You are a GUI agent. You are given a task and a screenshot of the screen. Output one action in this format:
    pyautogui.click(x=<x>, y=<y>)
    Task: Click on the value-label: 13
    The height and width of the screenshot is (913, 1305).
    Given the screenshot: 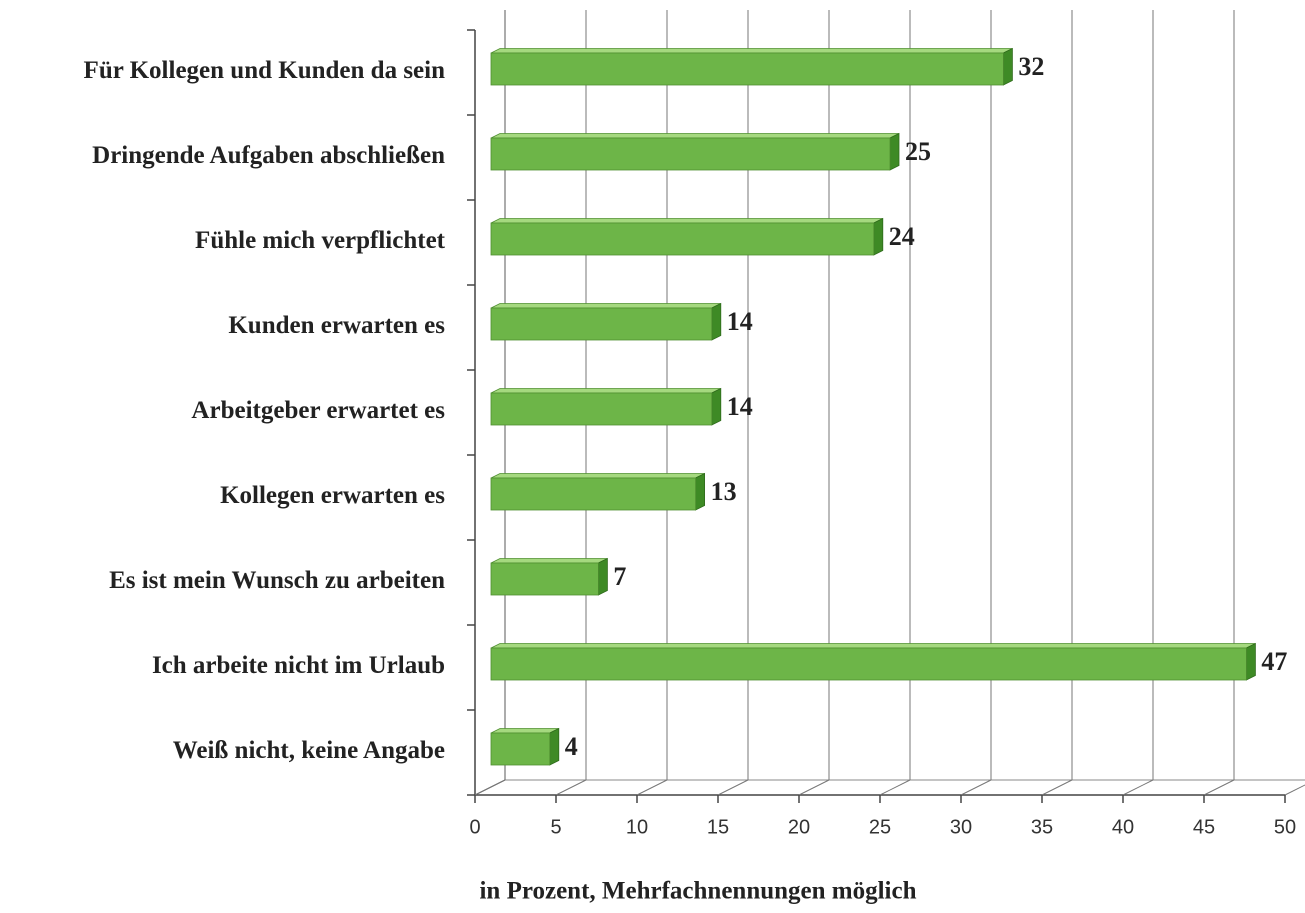 What is the action you would take?
    pyautogui.click(x=724, y=491)
    